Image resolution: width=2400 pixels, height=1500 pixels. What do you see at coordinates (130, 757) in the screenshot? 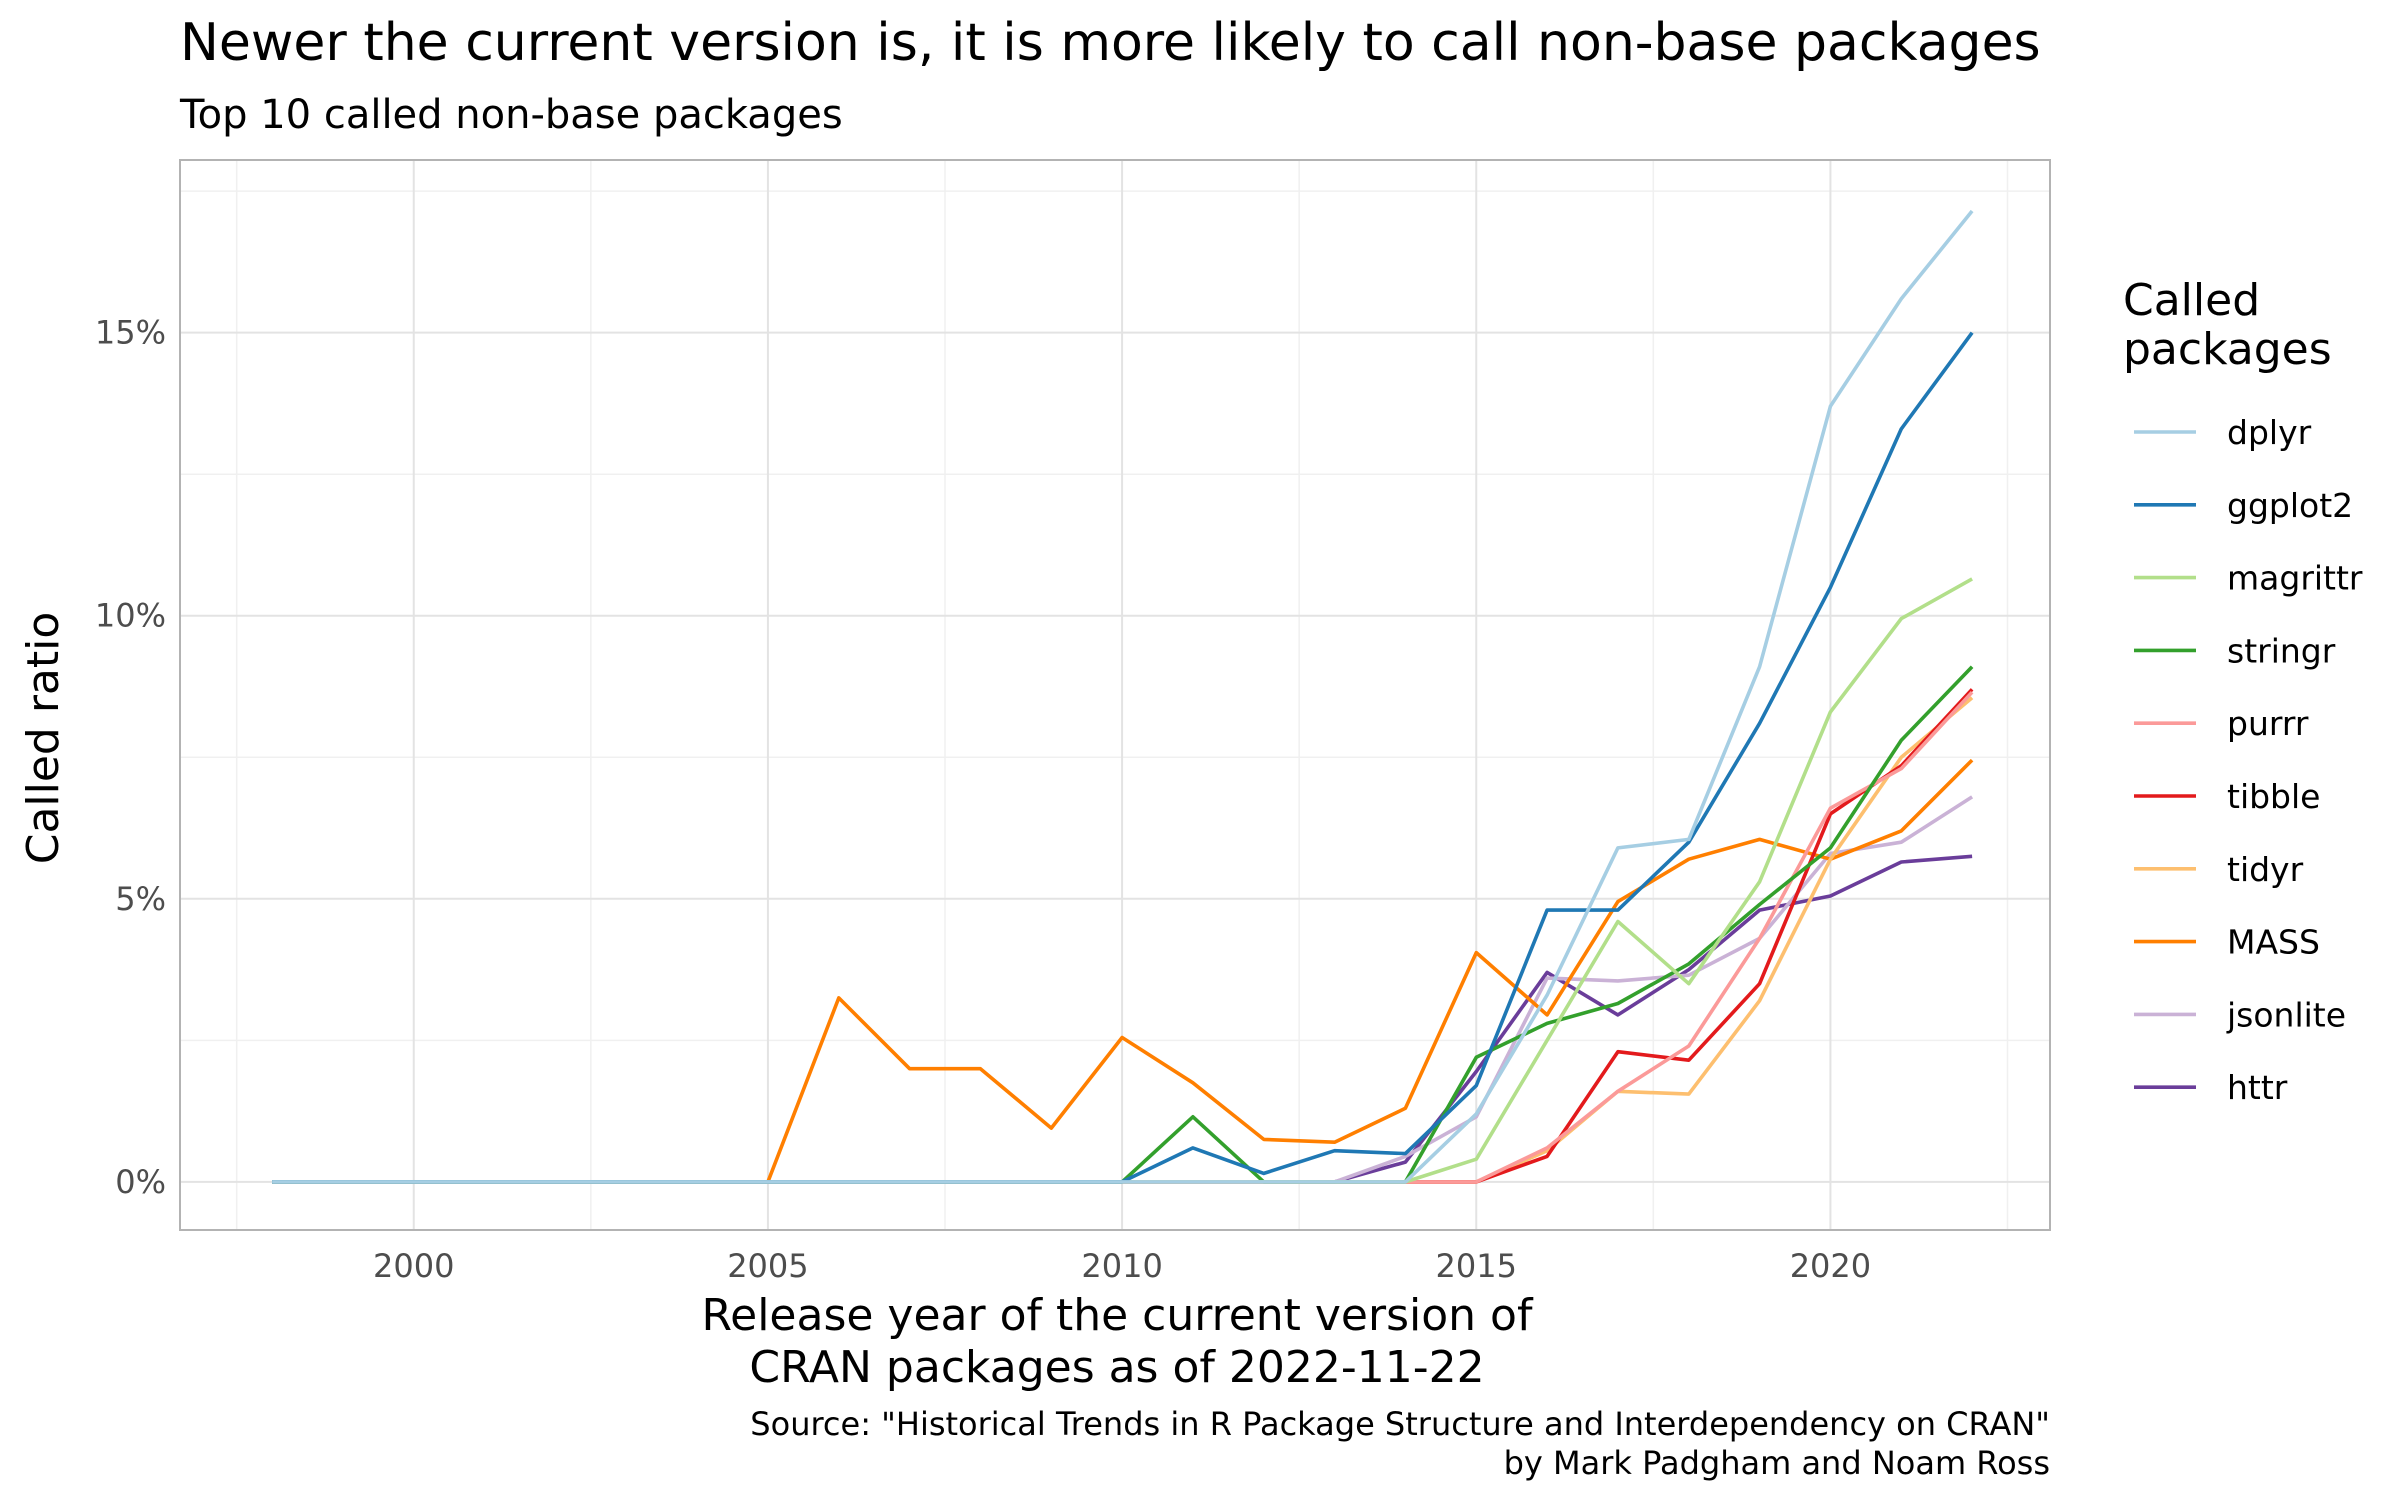
I see `y-axis-ticks: 0% 5% 10% 15%` at bounding box center [130, 757].